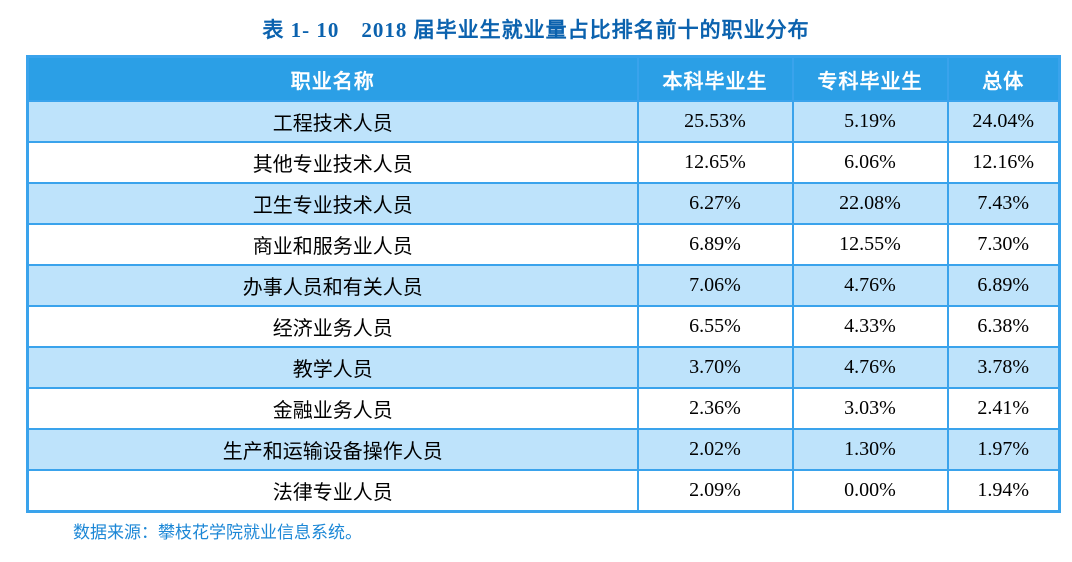 The image size is (1072, 562). I want to click on overall-cell: 7.43%, so click(1003, 203).